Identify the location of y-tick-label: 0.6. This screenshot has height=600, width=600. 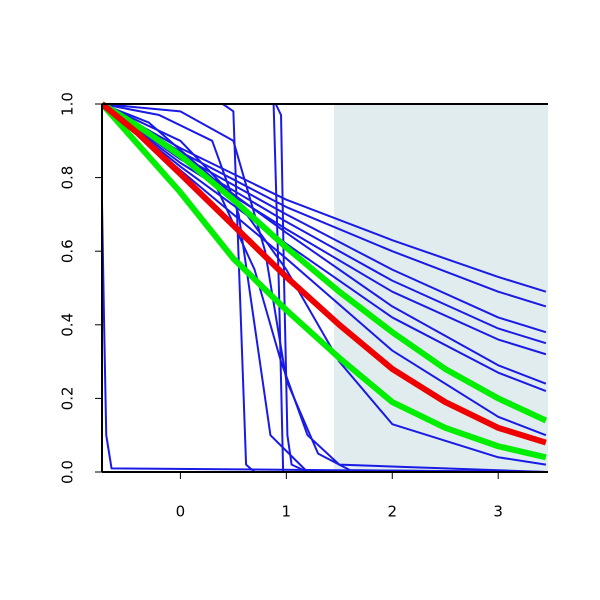
(68, 251).